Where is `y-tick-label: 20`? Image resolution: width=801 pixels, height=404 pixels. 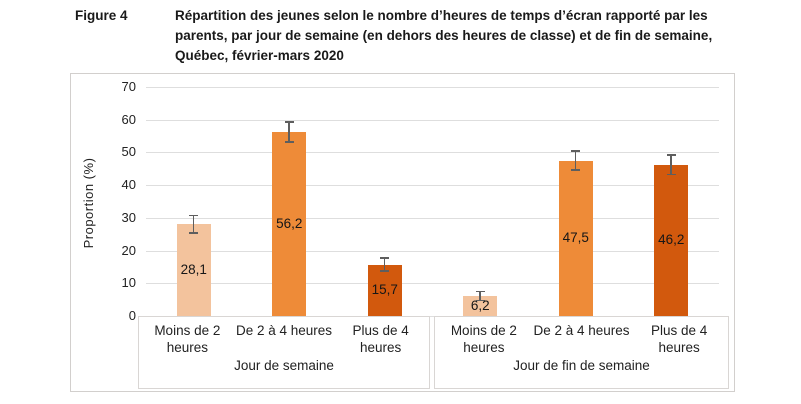
y-tick-label: 20 is located at coordinates (128, 250).